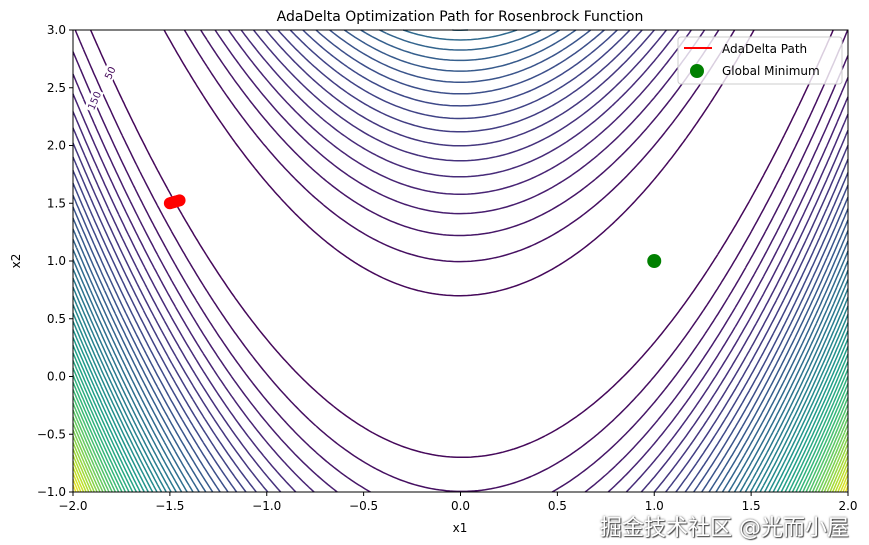 Image resolution: width=869 pixels, height=545 pixels. I want to click on x-tick-label: −0.5, so click(363, 506).